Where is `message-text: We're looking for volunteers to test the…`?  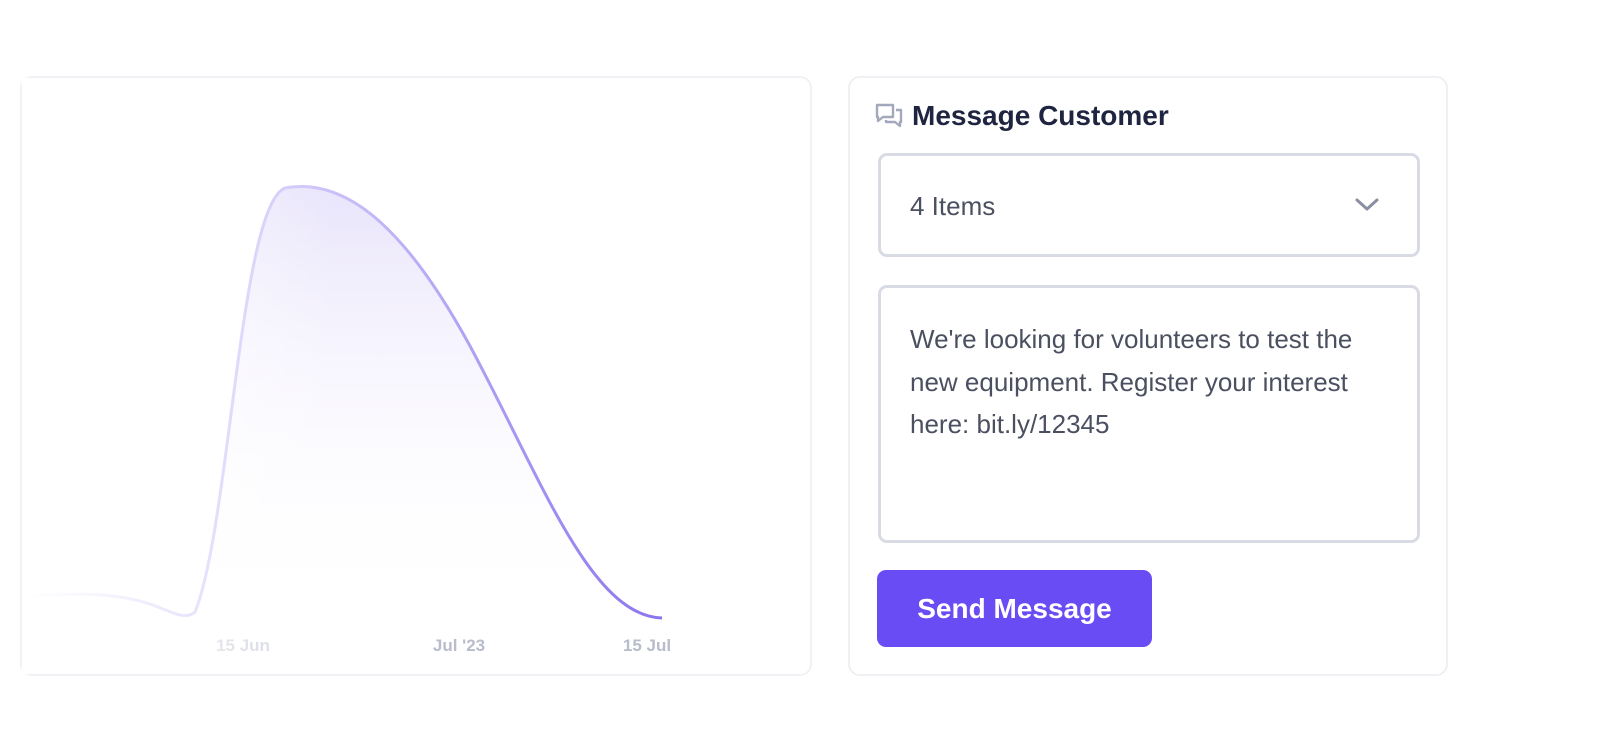 message-text: We're looking for volunteers to test the… is located at coordinates (1131, 381).